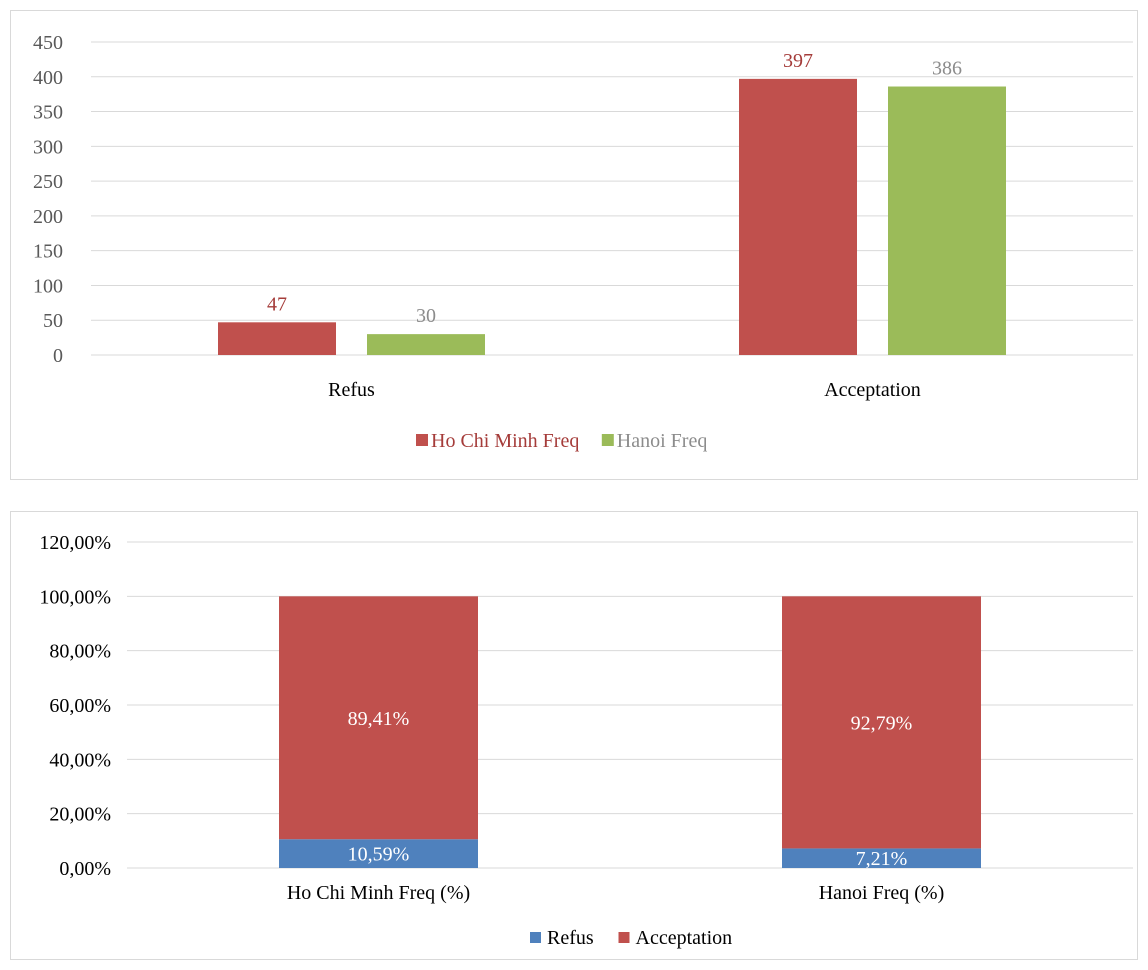  I want to click on y-tick-label: 50, so click(53, 321).